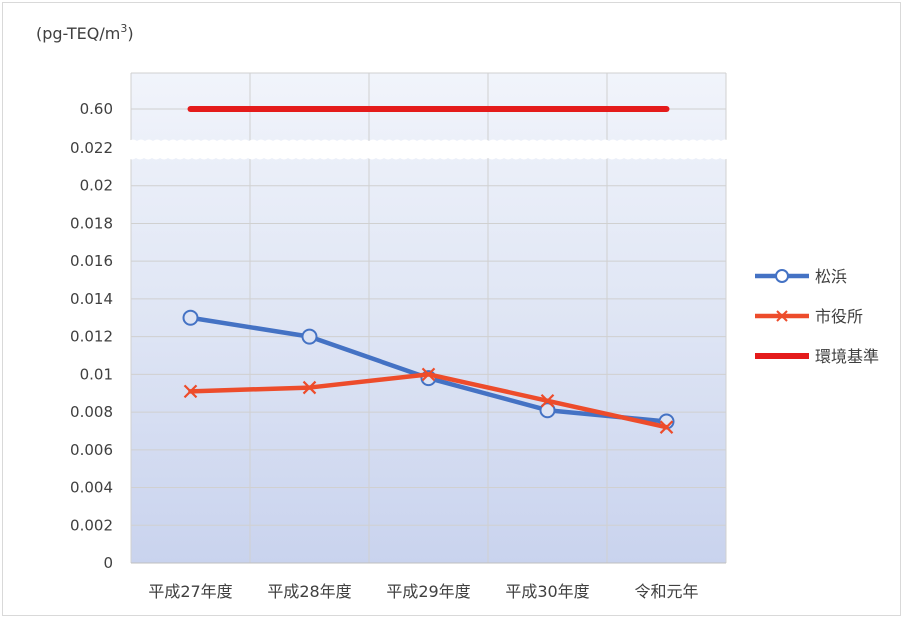 The width and height of the screenshot is (905, 620). I want to click on x-category-label: 平成28年度, so click(309, 591).